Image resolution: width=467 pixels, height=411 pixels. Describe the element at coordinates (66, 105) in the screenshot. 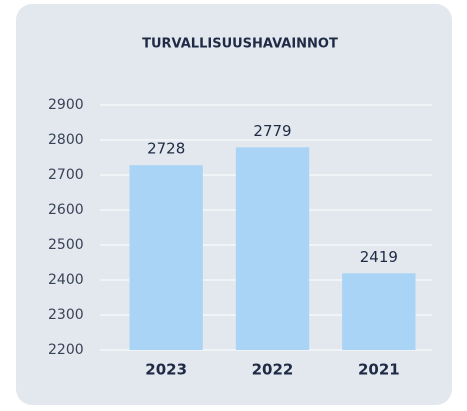

I see `y-tick-label: 2900` at that location.